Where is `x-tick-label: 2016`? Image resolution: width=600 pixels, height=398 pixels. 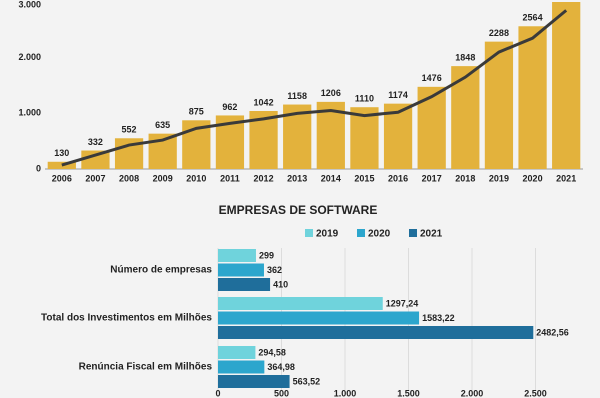
x-tick-label: 2016 is located at coordinates (398, 178).